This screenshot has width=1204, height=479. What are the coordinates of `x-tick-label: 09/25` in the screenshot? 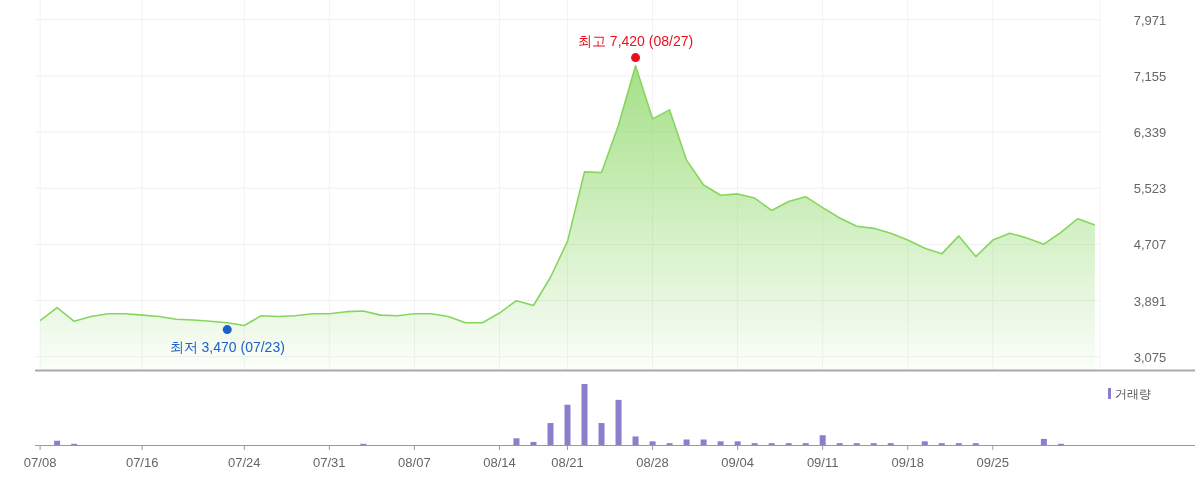 It's located at (993, 462).